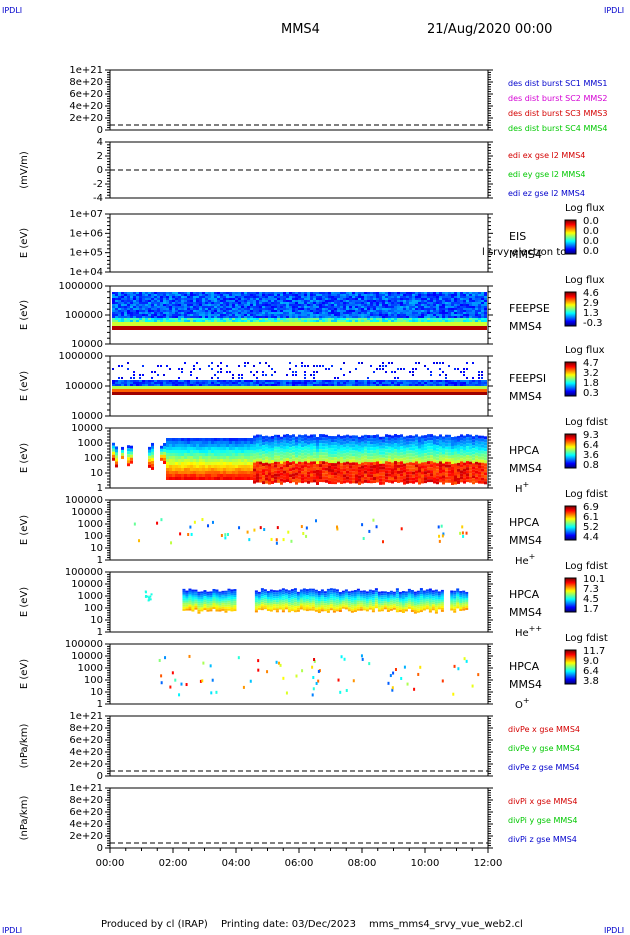 The image size is (630, 935). What do you see at coordinates (585, 350) in the screenshot?
I see `cbar-title-feepsi: Log flux` at bounding box center [585, 350].